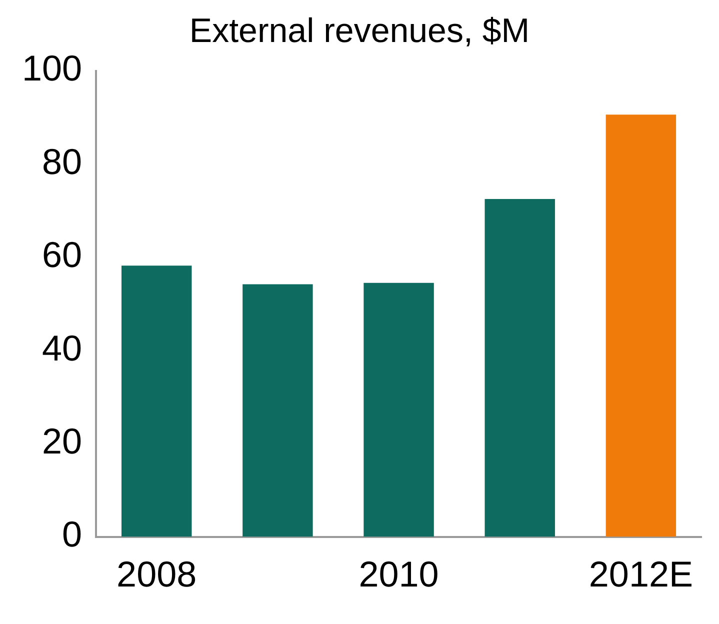  Describe the element at coordinates (62, 347) in the screenshot. I see `y-tick-label: 40` at that location.